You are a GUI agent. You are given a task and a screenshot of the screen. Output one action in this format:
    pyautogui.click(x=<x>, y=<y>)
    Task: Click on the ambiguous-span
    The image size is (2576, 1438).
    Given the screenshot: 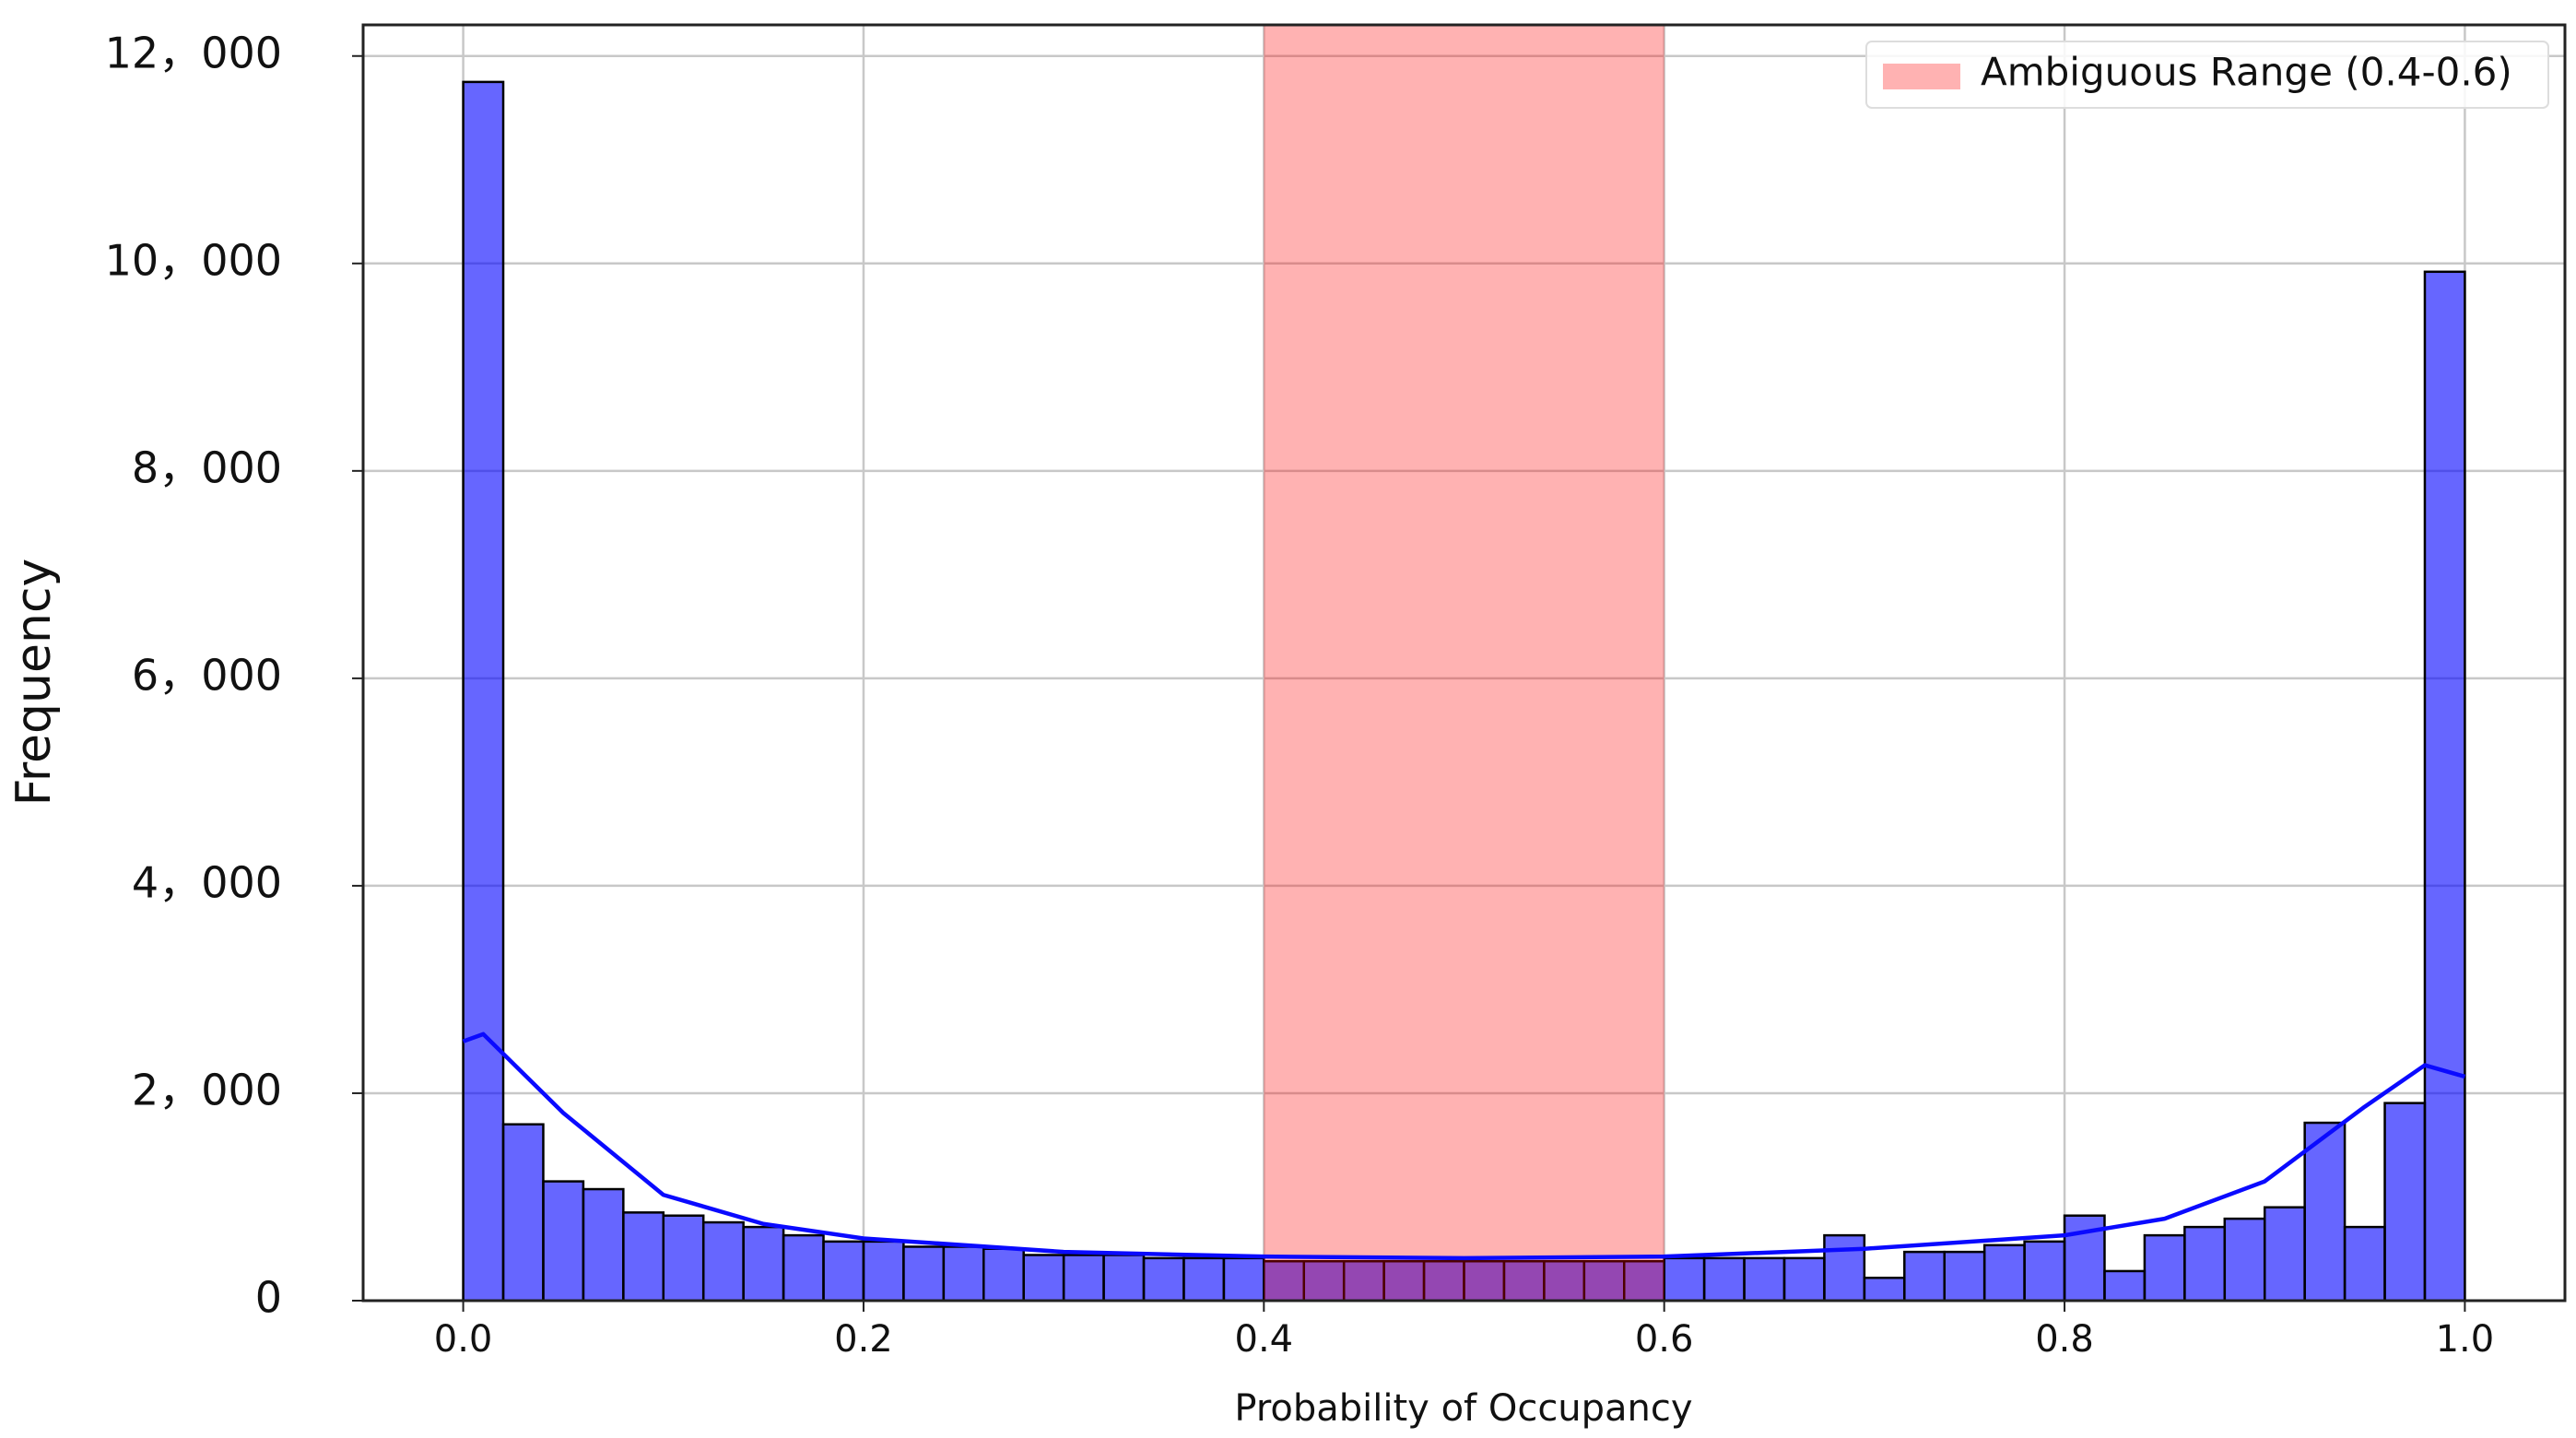 What is the action you would take?
    pyautogui.click(x=1464, y=663)
    